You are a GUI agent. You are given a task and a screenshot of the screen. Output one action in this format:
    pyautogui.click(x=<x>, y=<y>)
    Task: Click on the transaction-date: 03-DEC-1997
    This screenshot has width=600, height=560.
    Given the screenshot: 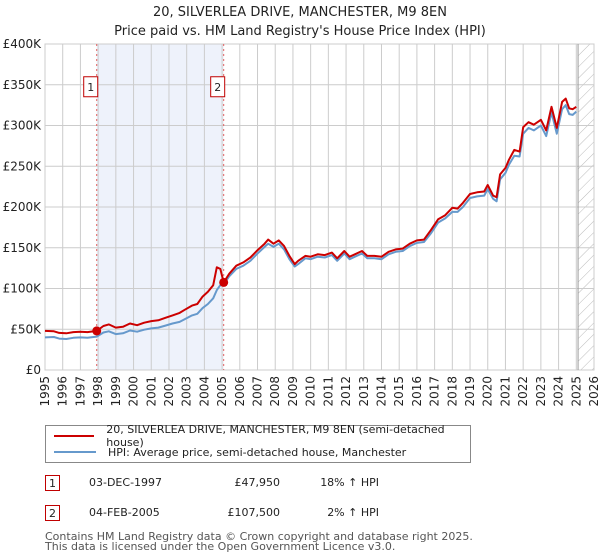 What is the action you would take?
    pyautogui.click(x=126, y=482)
    